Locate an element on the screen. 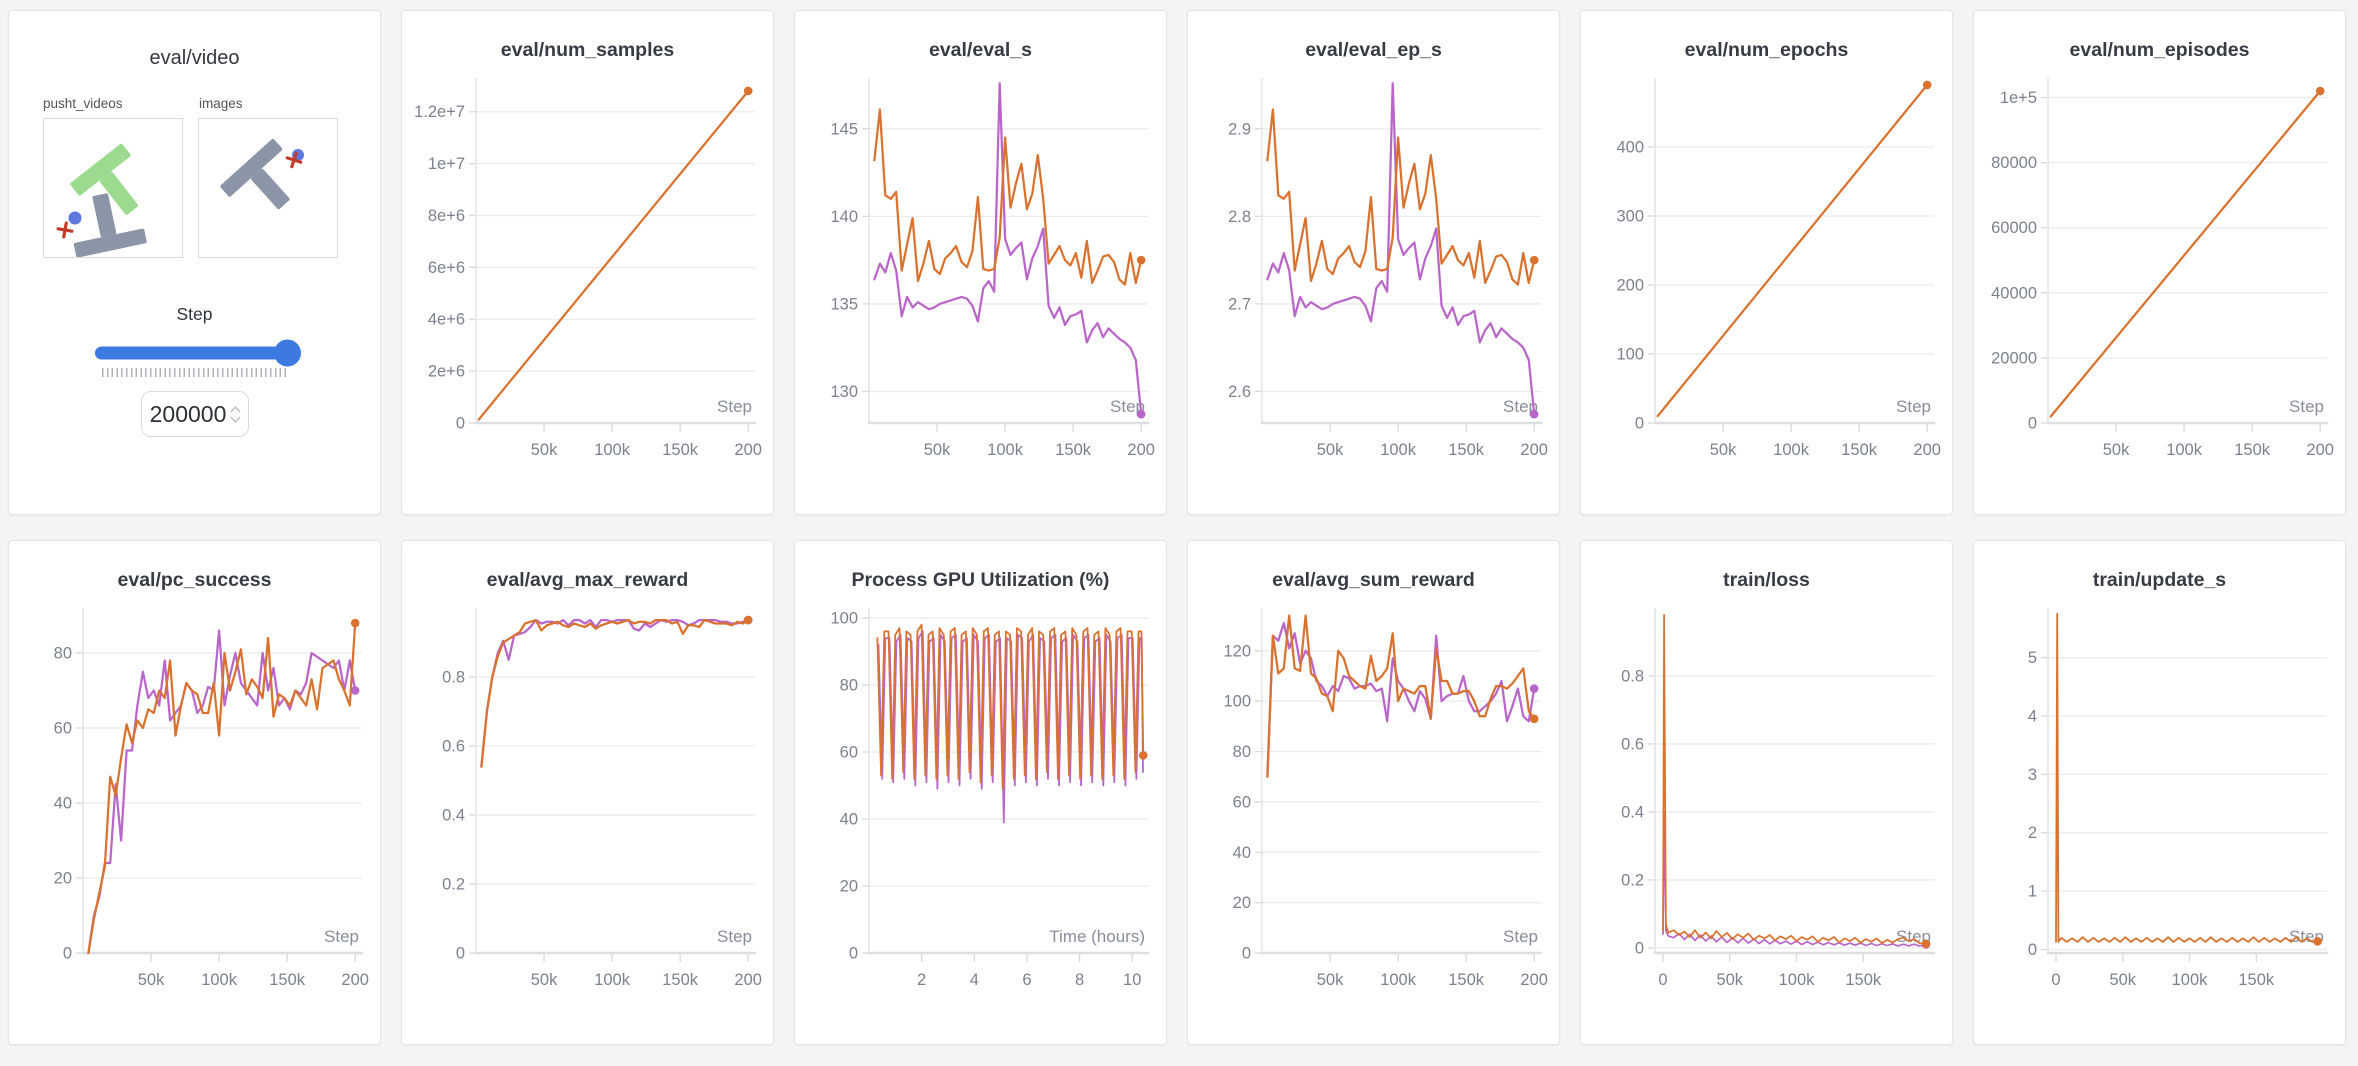 The width and height of the screenshot is (2358, 1066). thumbnail-row is located at coordinates (205, 188).